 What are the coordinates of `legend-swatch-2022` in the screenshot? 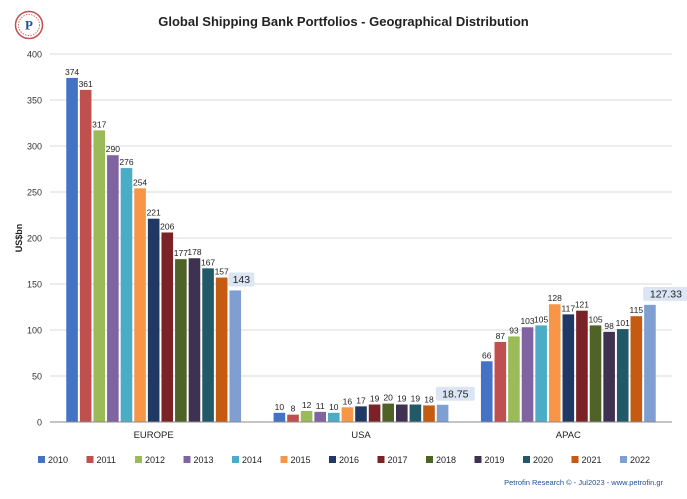 It's located at (623, 459).